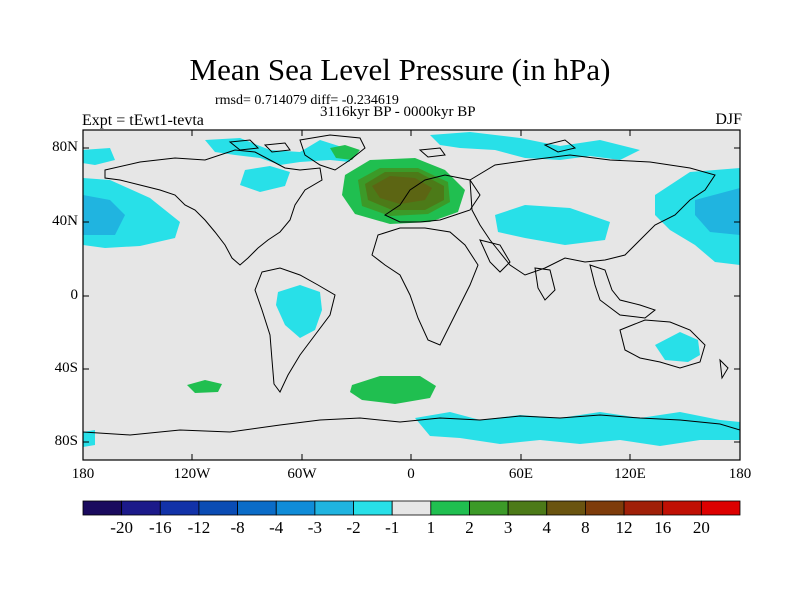  I want to click on colorbar-tick-label: -16, so click(160, 527).